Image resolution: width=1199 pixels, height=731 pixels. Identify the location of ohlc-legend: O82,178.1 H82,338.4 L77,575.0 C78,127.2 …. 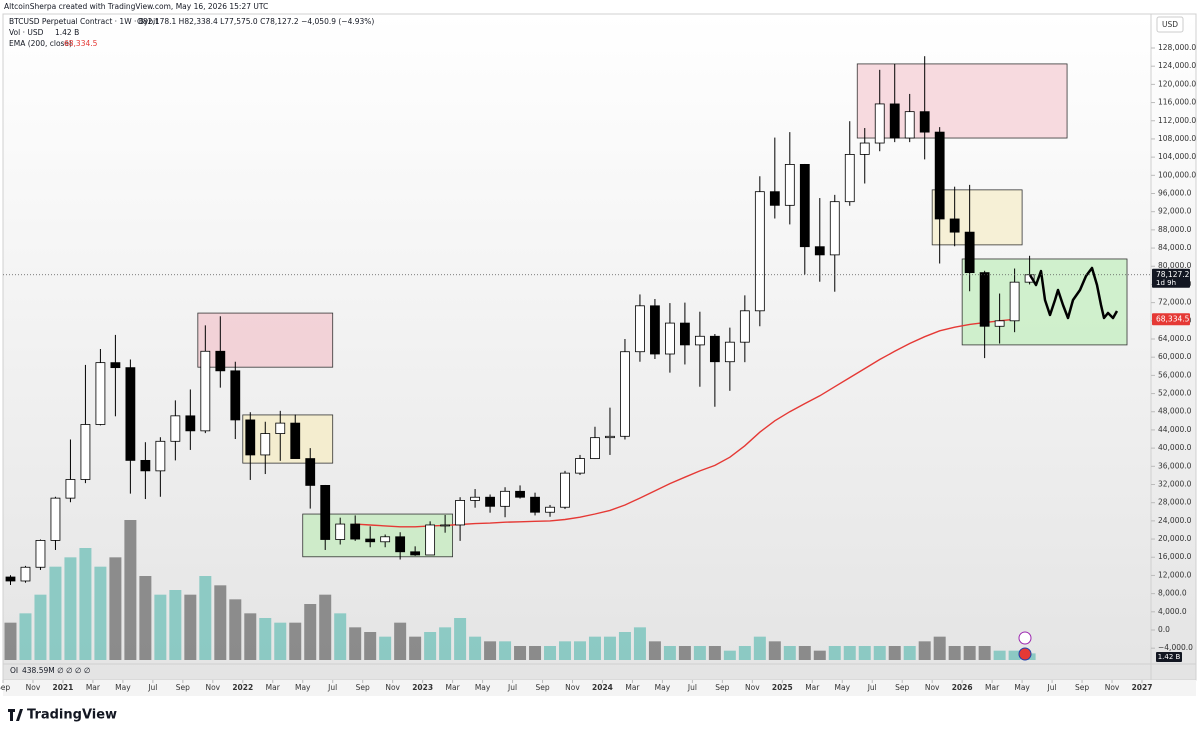
(255, 21).